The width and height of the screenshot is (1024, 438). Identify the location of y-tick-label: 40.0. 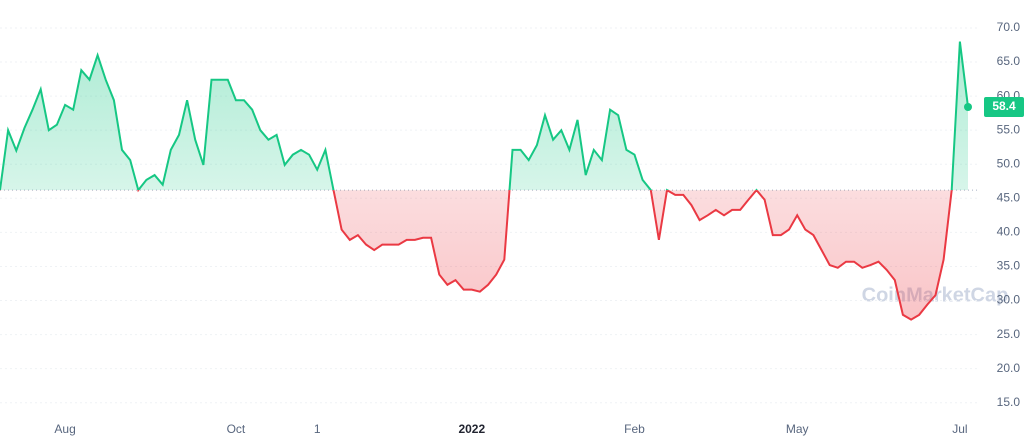
(1009, 232).